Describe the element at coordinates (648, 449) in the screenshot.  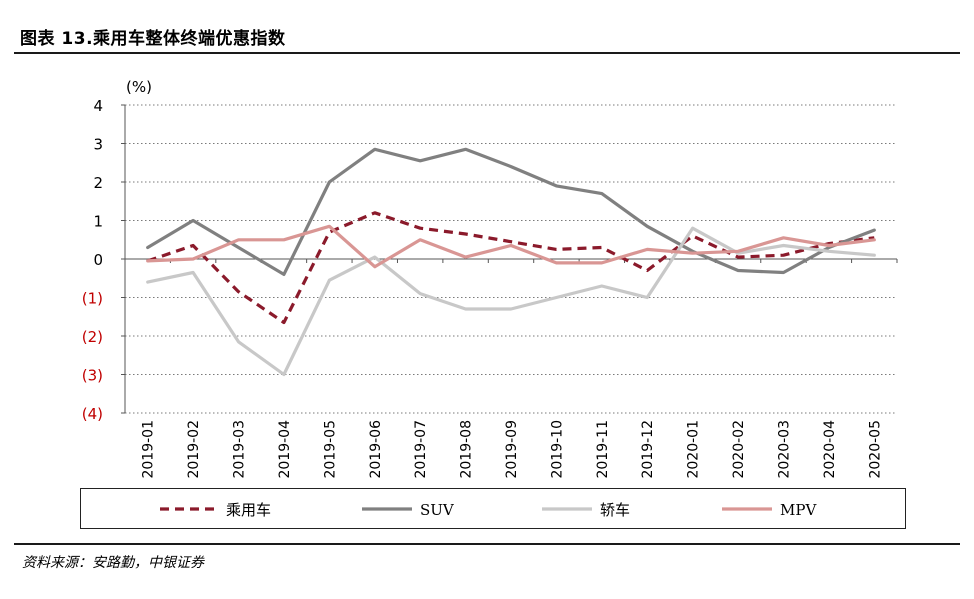
I see `x-tick-label: 2019-12` at that location.